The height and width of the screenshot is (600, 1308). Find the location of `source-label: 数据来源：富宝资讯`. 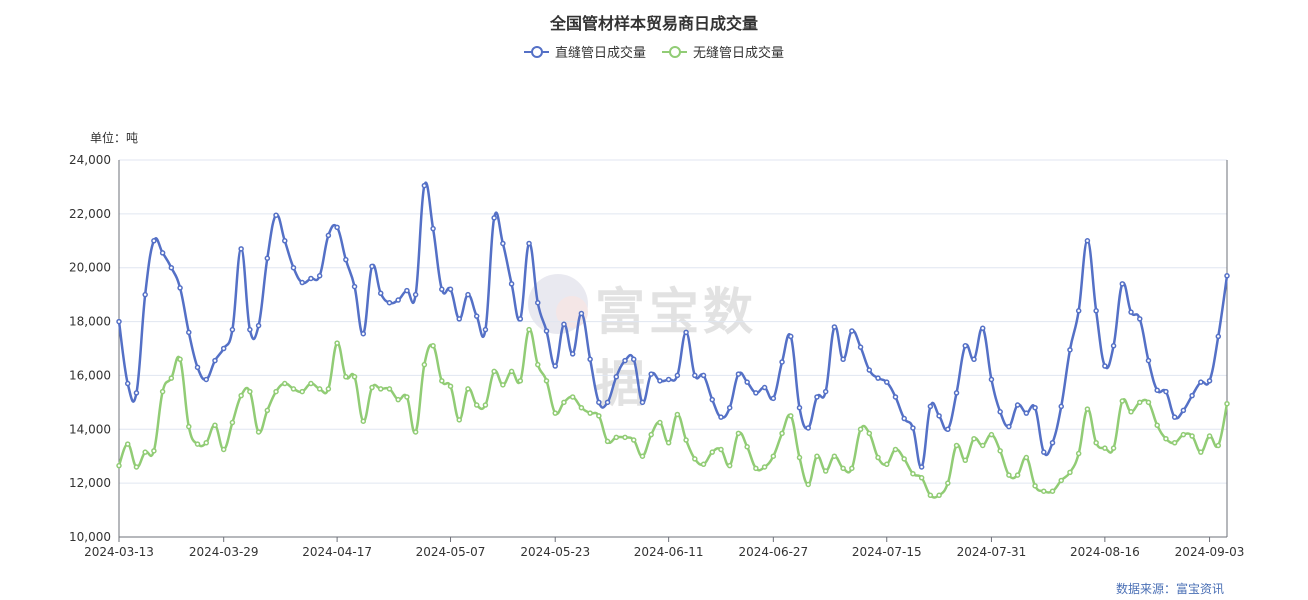

source-label: 数据来源：富宝资讯 is located at coordinates (1169, 589).